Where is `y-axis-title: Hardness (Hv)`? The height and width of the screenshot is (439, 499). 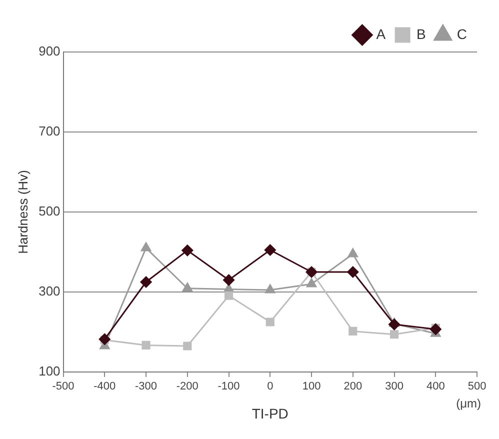 y-axis-title: Hardness (Hv) is located at coordinates (22, 212).